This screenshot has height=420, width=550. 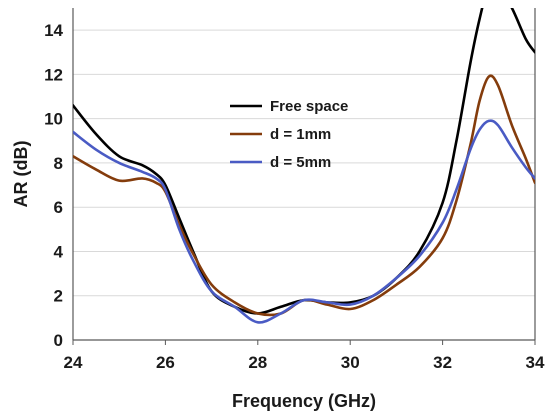 I want to click on x-tick-label: 30, so click(x=350, y=362).